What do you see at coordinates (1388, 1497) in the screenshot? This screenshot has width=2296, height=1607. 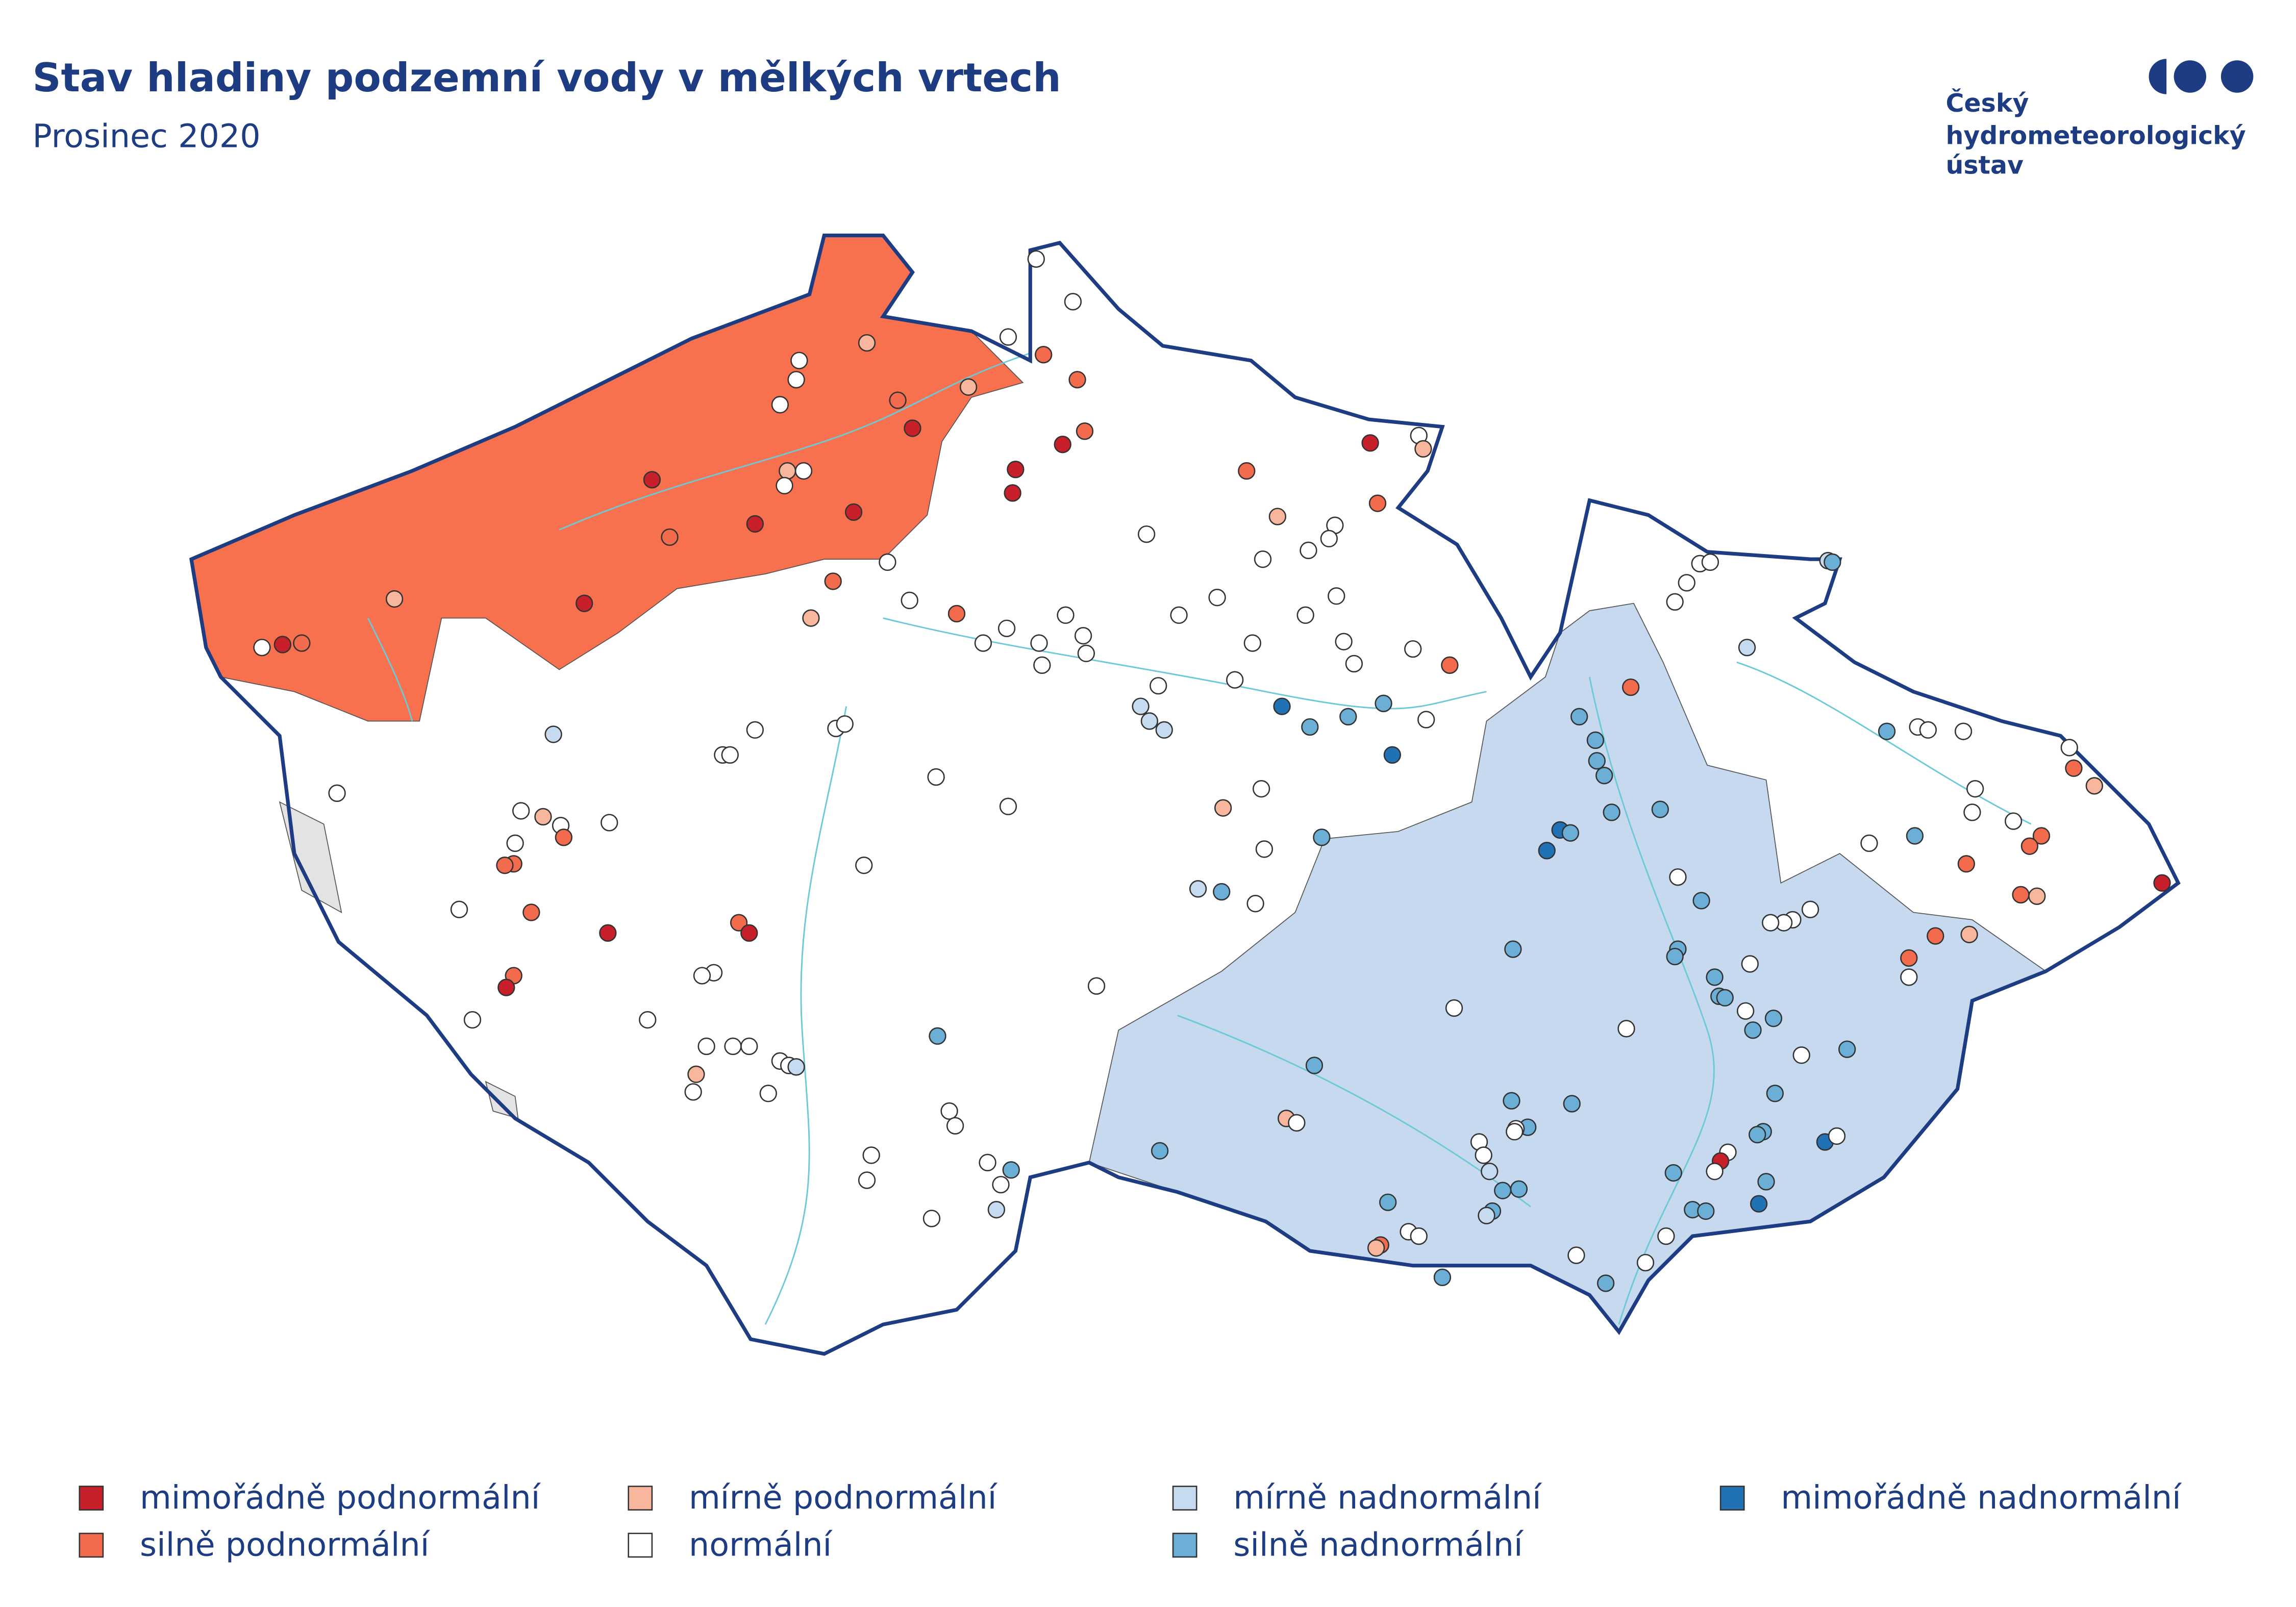 I see `legend-label: mírně nadnormální` at bounding box center [1388, 1497].